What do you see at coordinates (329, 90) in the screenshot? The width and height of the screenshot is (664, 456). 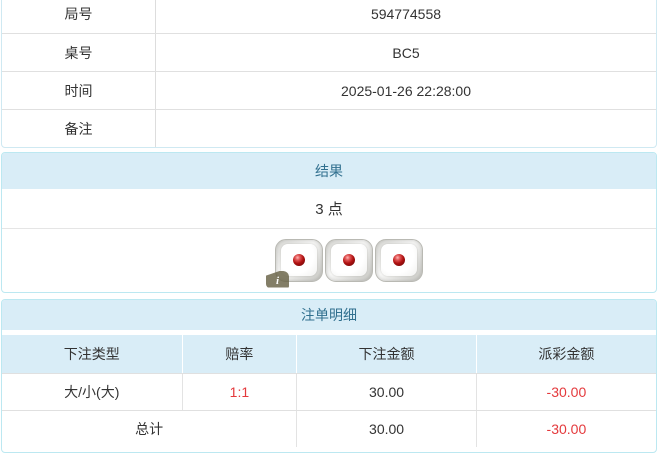 I see `table-row: 时间 2025-01-26 22:28:00` at bounding box center [329, 90].